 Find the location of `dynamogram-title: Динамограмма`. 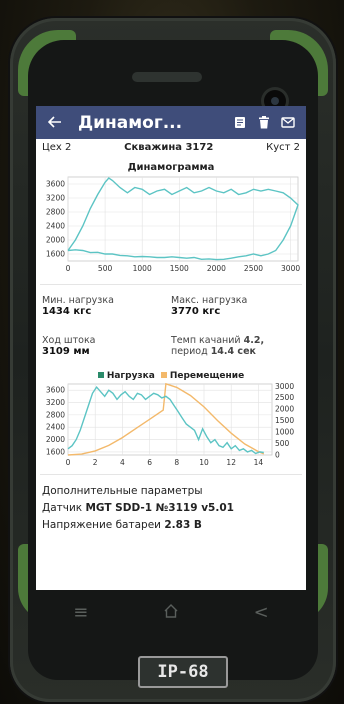

dynamogram-title: Динамограмма is located at coordinates (171, 167).